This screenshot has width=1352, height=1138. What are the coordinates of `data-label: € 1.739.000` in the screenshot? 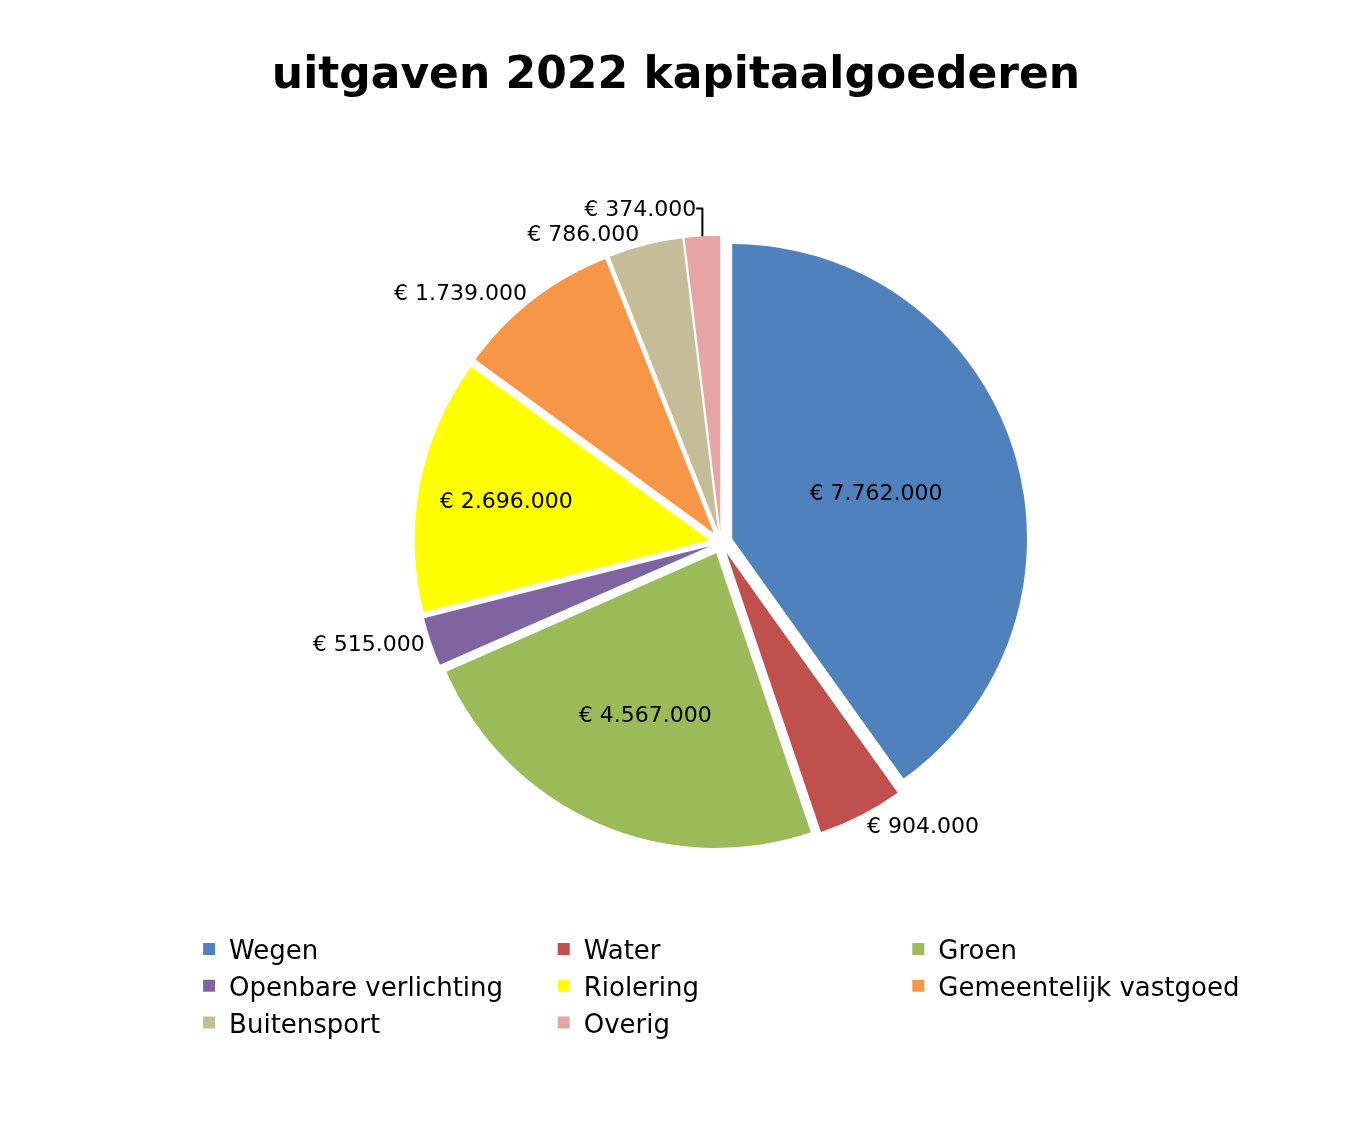 It's located at (460, 292).